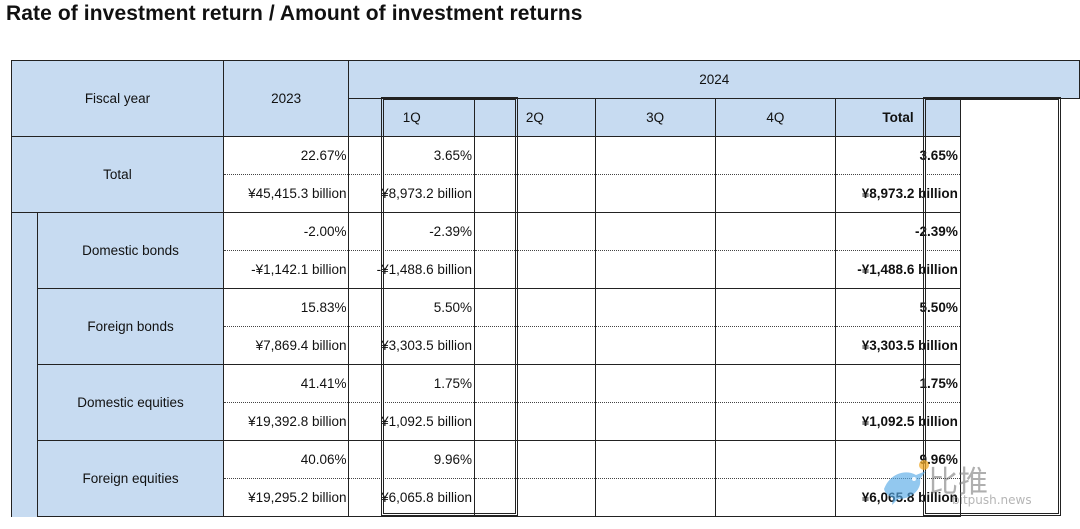 The image size is (1080, 529). I want to click on year-2023-header: 2023, so click(286, 98).